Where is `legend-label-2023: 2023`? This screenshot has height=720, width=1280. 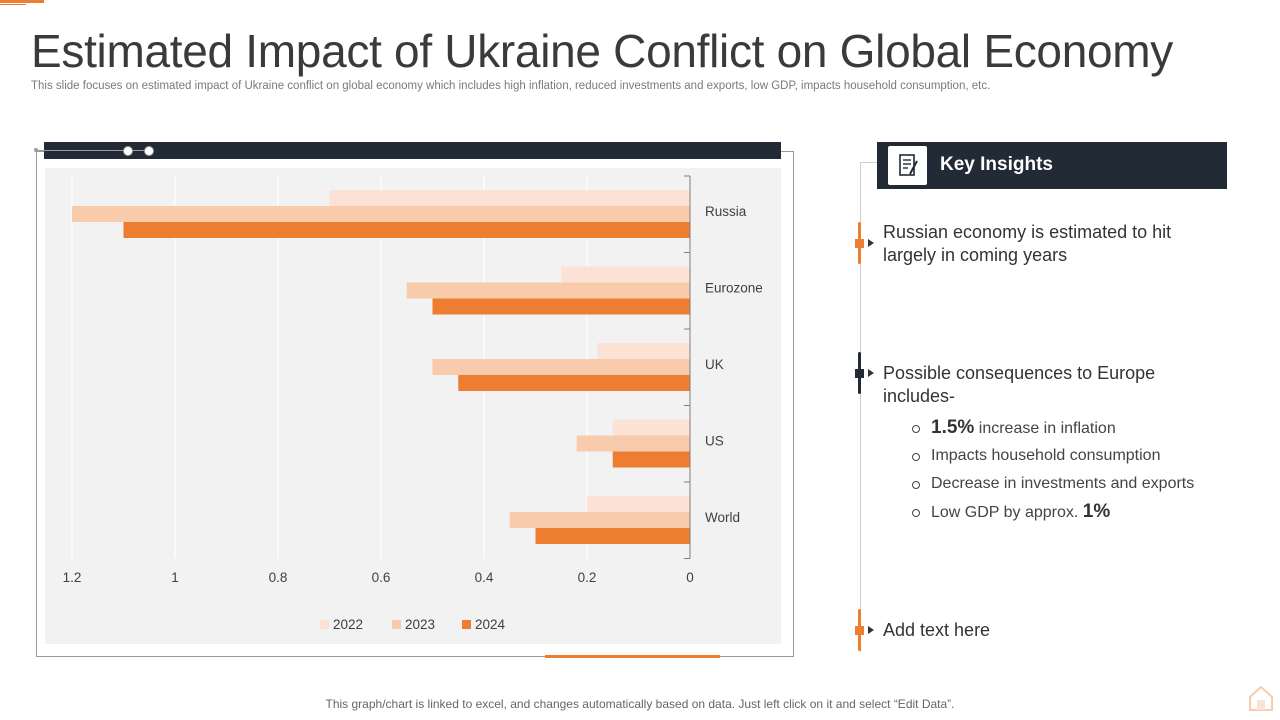
legend-label-2023: 2023 is located at coordinates (420, 624).